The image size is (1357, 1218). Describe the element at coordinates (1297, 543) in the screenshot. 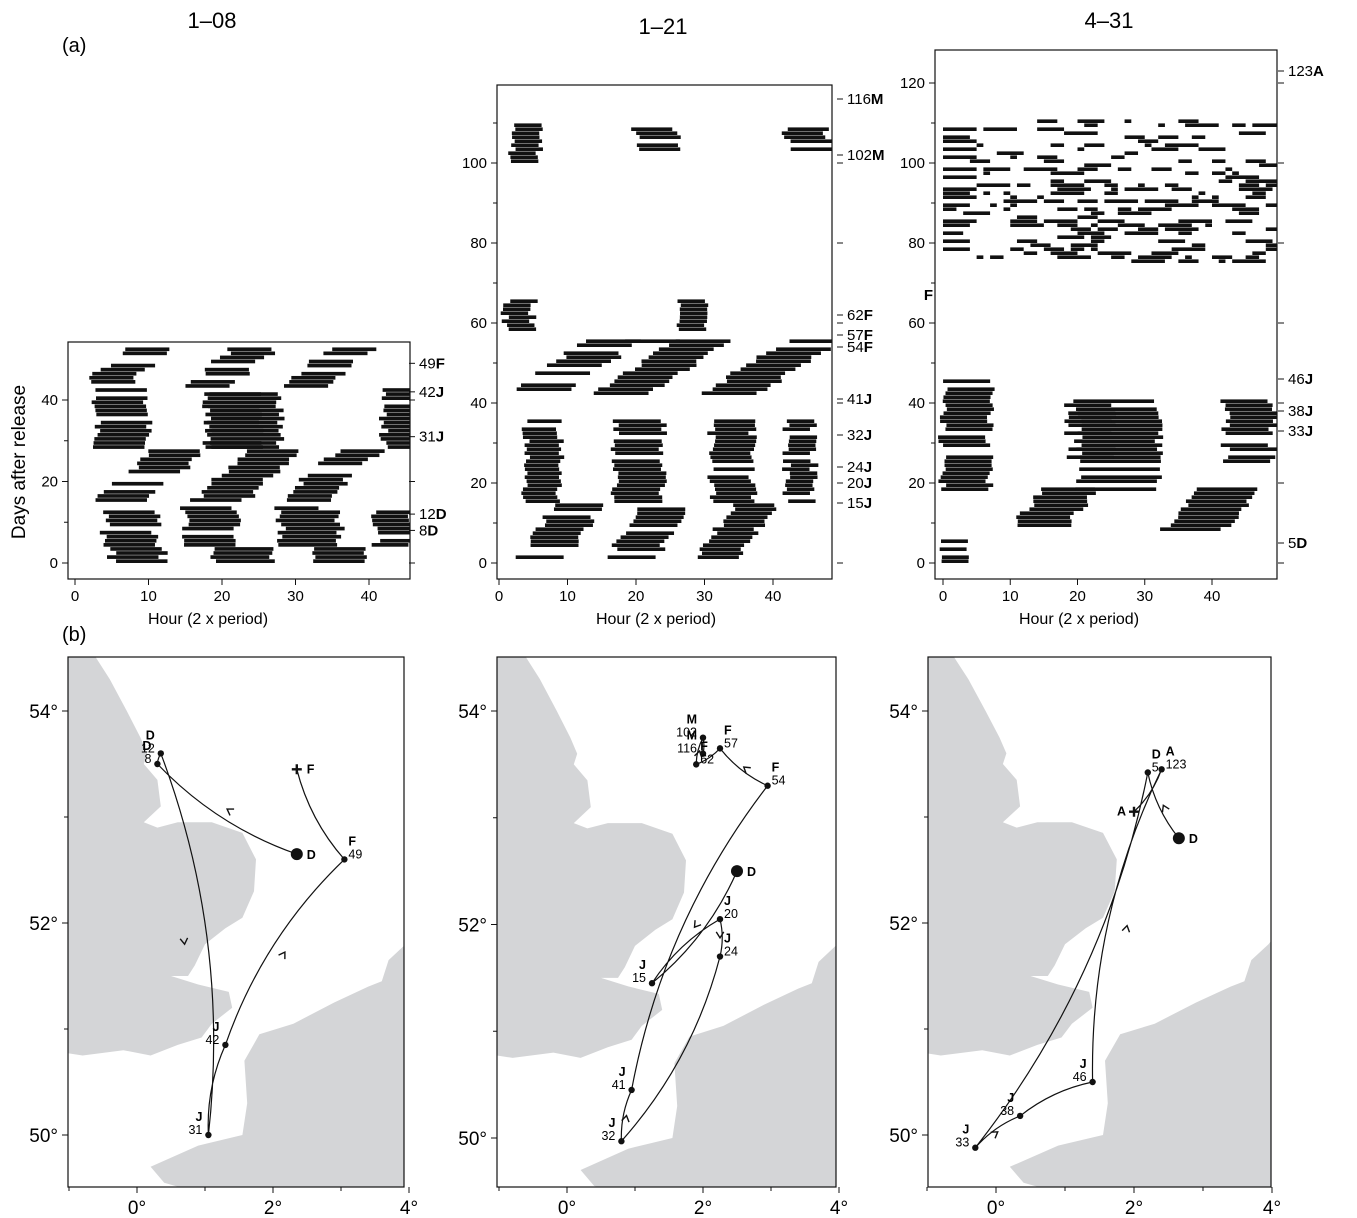

I see `event-label: 5D` at that location.